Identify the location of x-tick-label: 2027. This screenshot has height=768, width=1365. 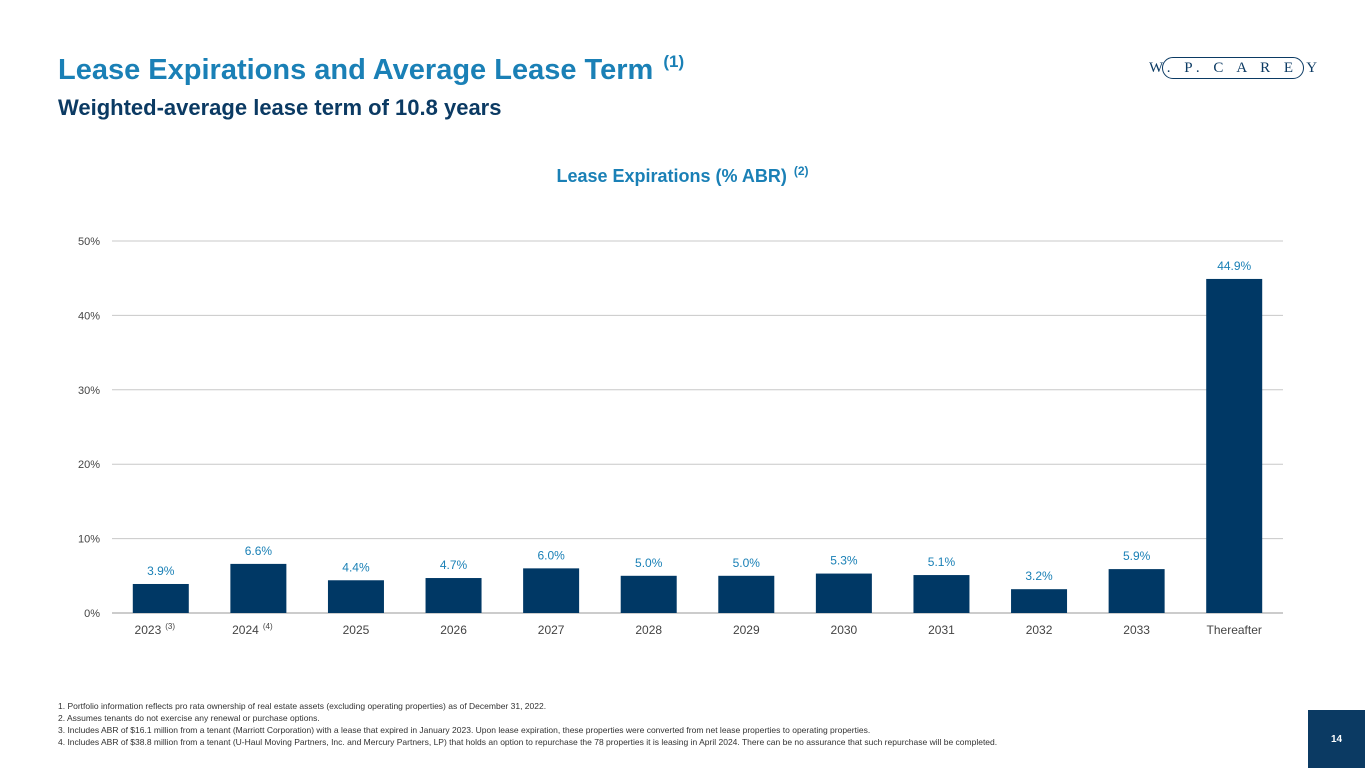
(551, 630).